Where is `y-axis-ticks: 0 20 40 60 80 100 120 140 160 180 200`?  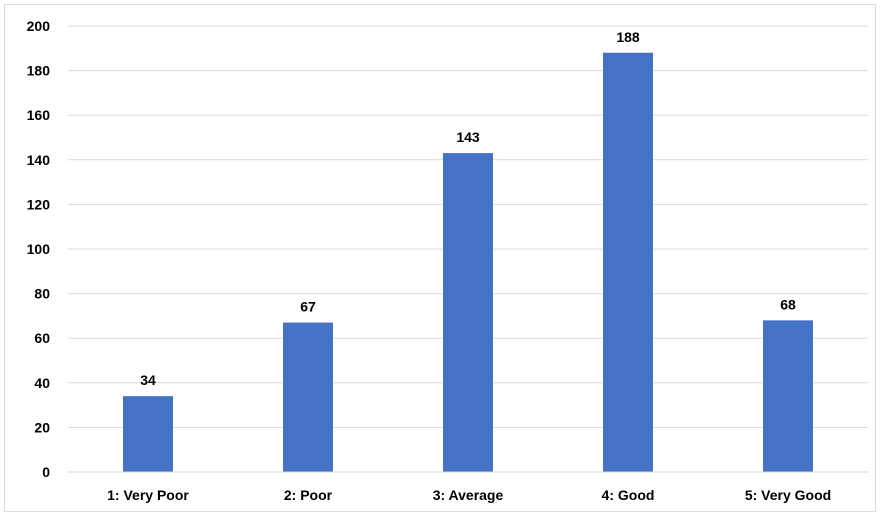 y-axis-ticks: 0 20 40 60 80 100 120 140 160 180 200 is located at coordinates (39, 249).